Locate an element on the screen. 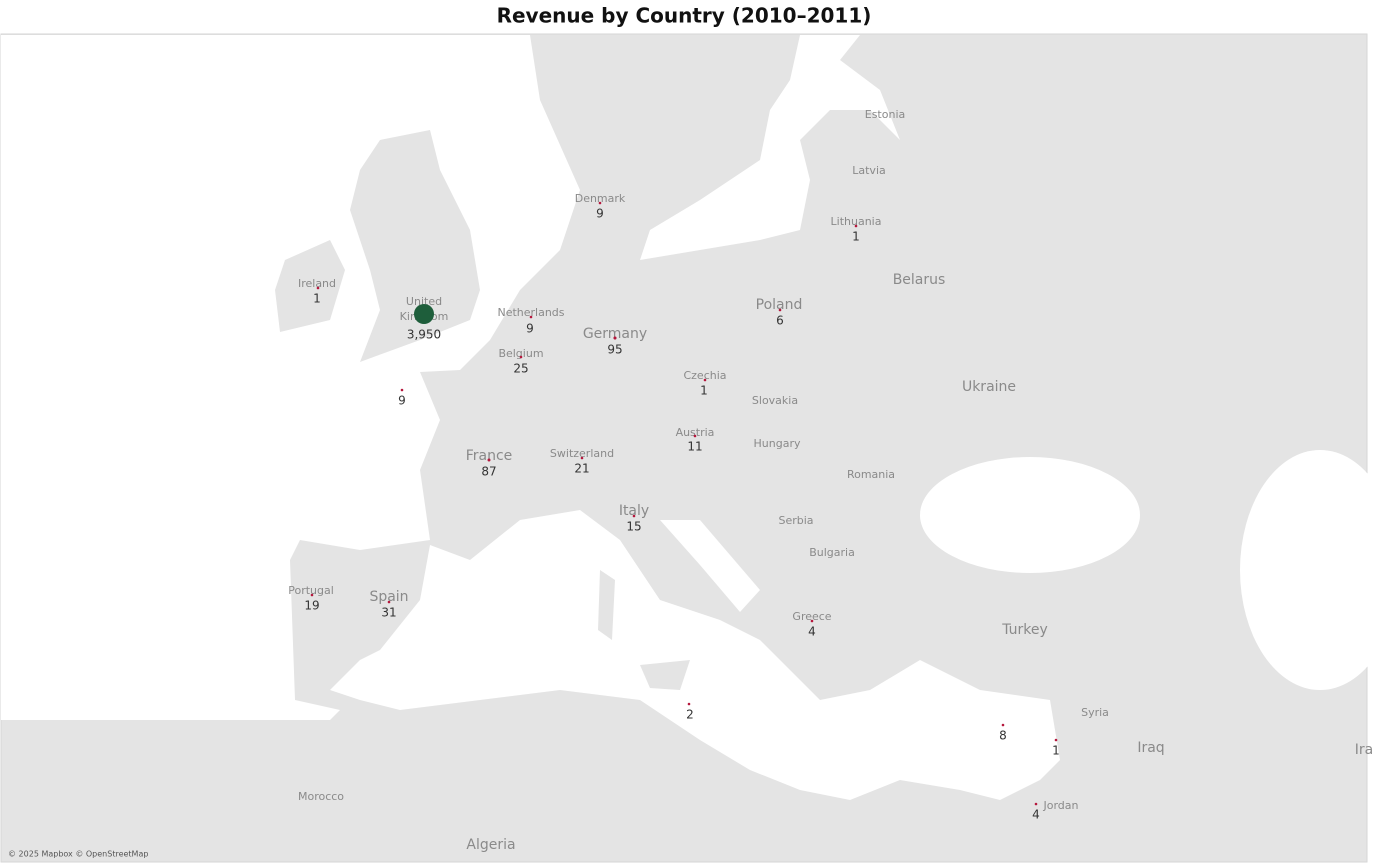 The width and height of the screenshot is (1373, 868). place-label: Czechia is located at coordinates (704, 375).